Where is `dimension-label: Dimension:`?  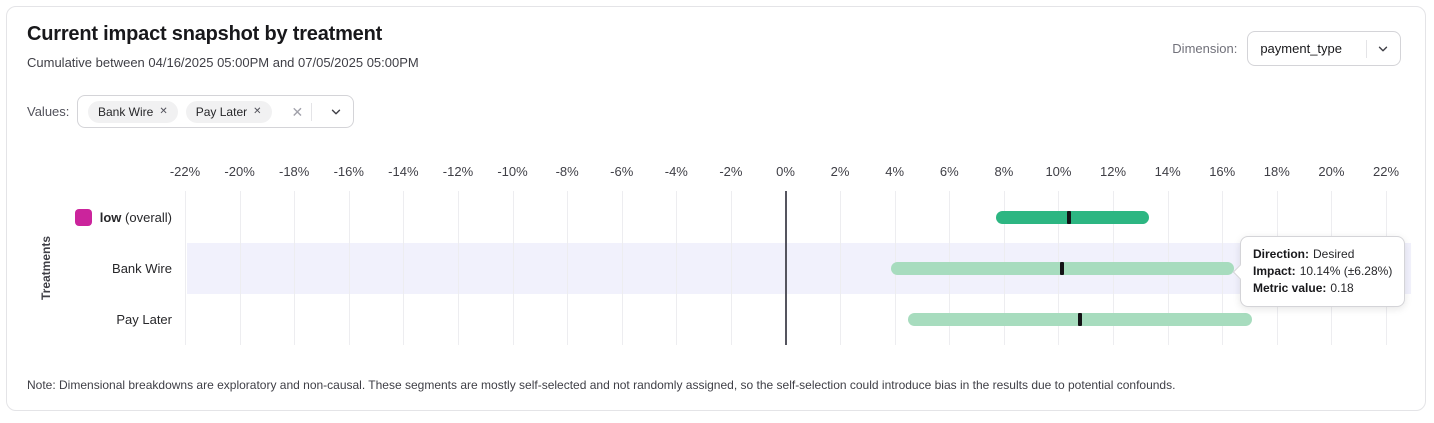
dimension-label: Dimension: is located at coordinates (1205, 48).